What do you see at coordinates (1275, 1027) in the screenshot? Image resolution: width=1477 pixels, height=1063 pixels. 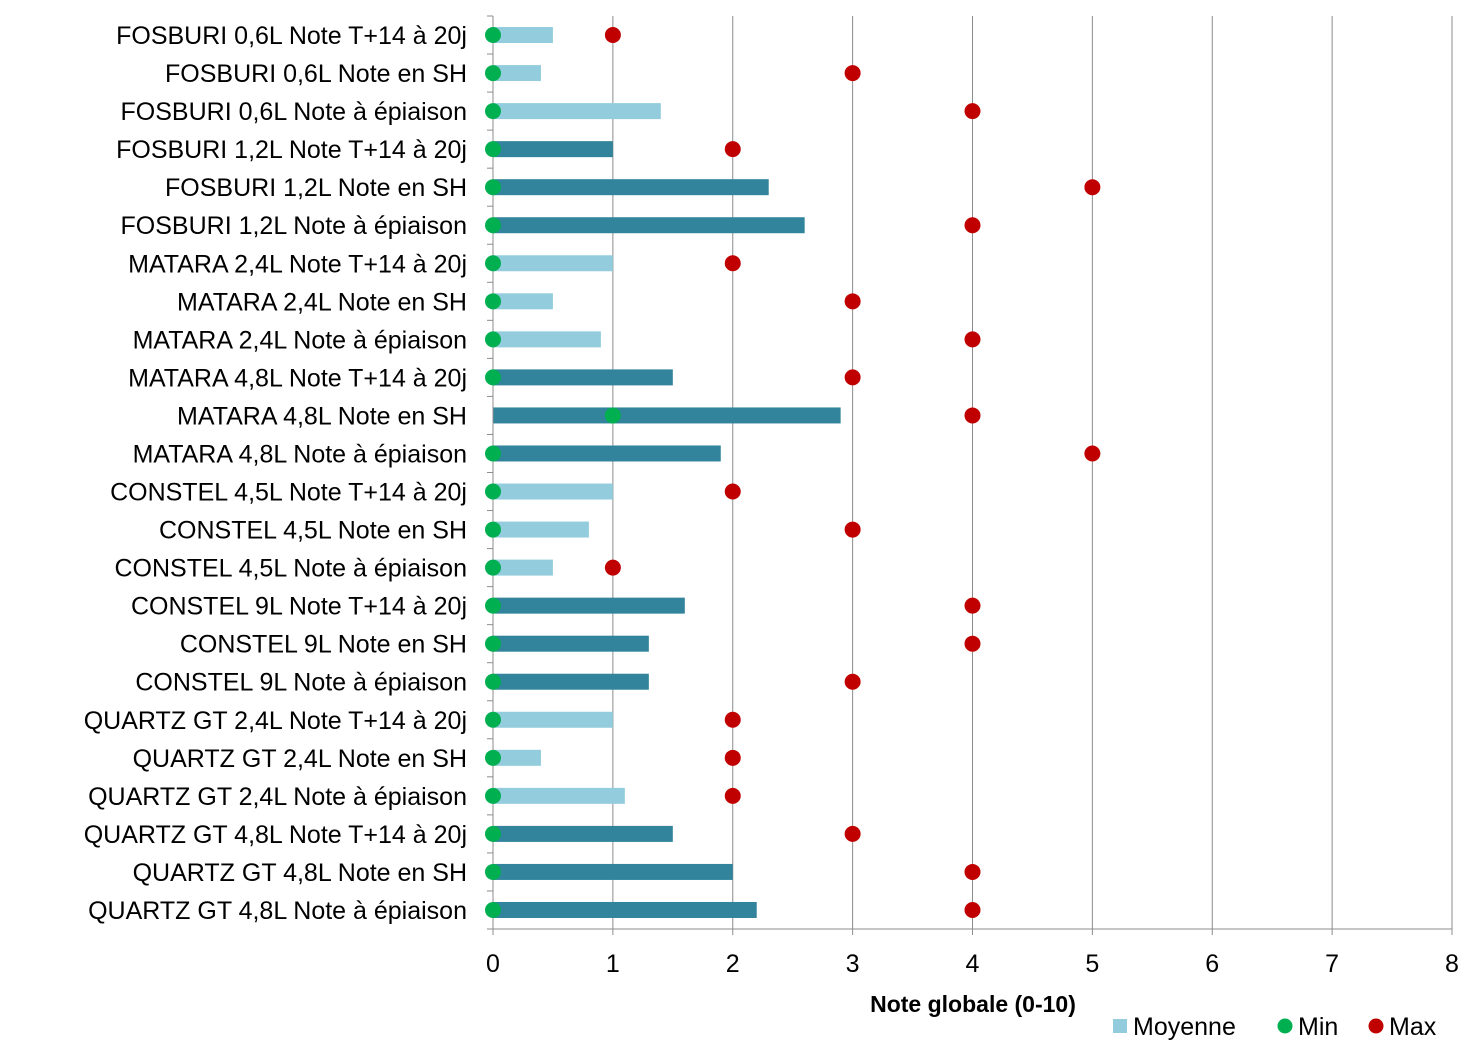 I see `legend: Moyenne Min Max` at bounding box center [1275, 1027].